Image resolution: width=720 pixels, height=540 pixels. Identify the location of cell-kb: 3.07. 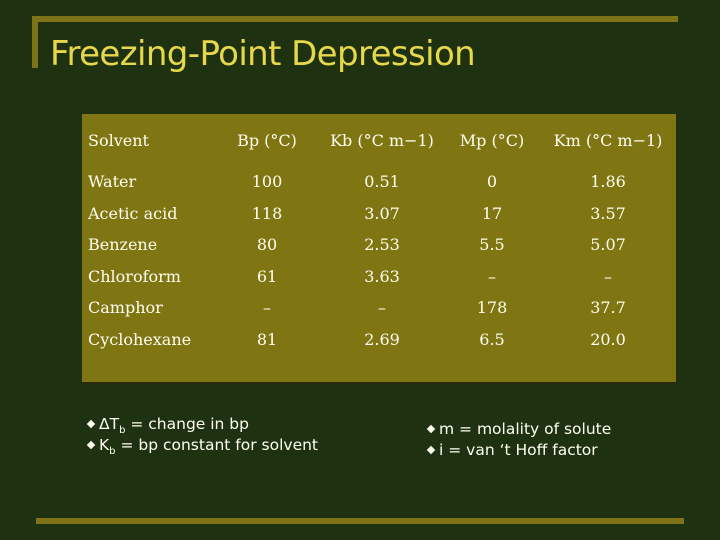
(382, 213).